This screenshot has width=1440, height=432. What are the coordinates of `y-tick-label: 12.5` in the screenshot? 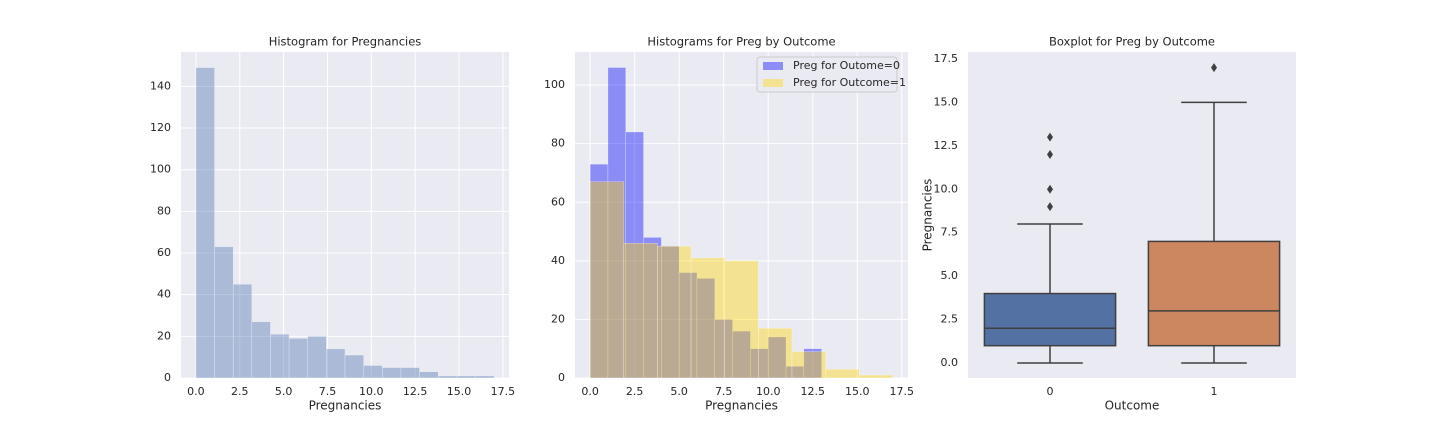 It's located at (946, 145).